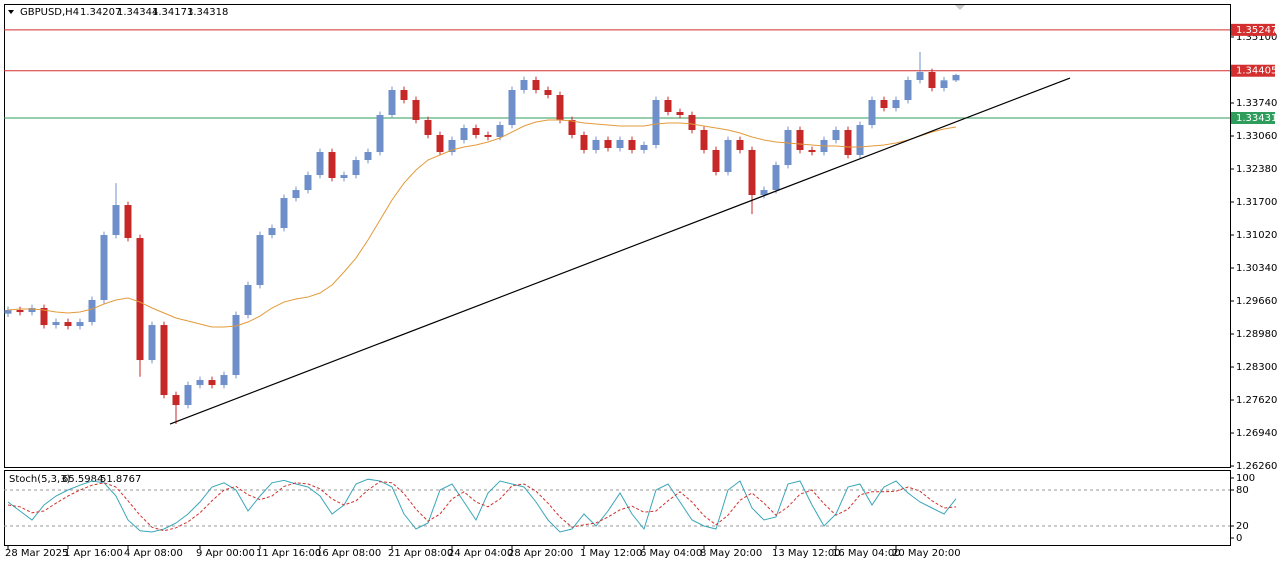  What do you see at coordinates (671, 553) in the screenshot?
I see `x-tick-label: 6 May 04:00` at bounding box center [671, 553].